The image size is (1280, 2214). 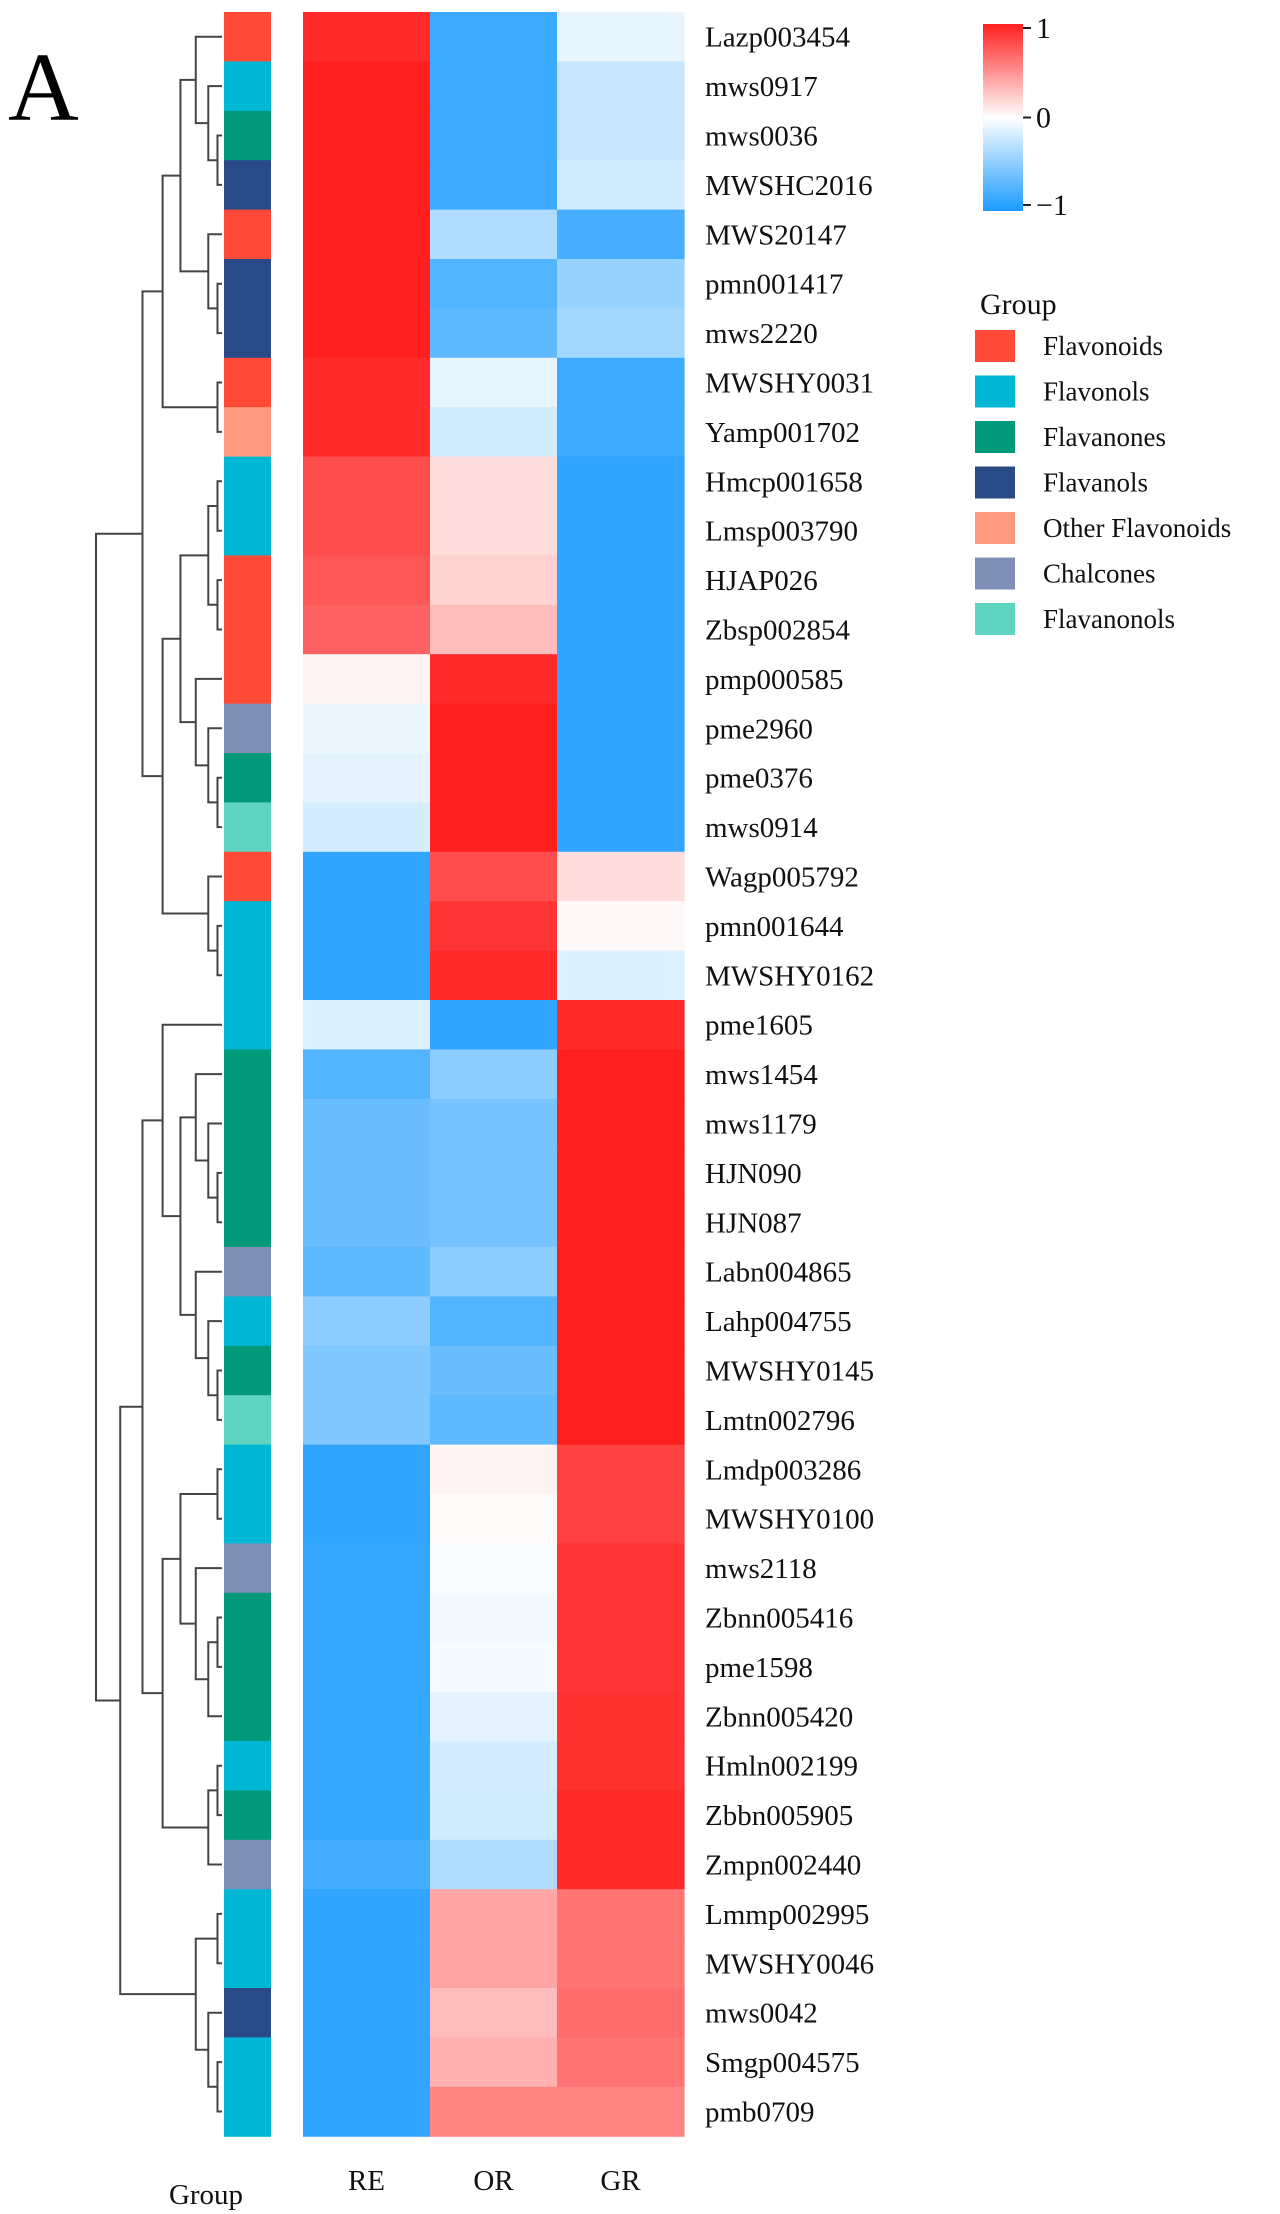 I want to click on row-label: pme0376, so click(x=759, y=779).